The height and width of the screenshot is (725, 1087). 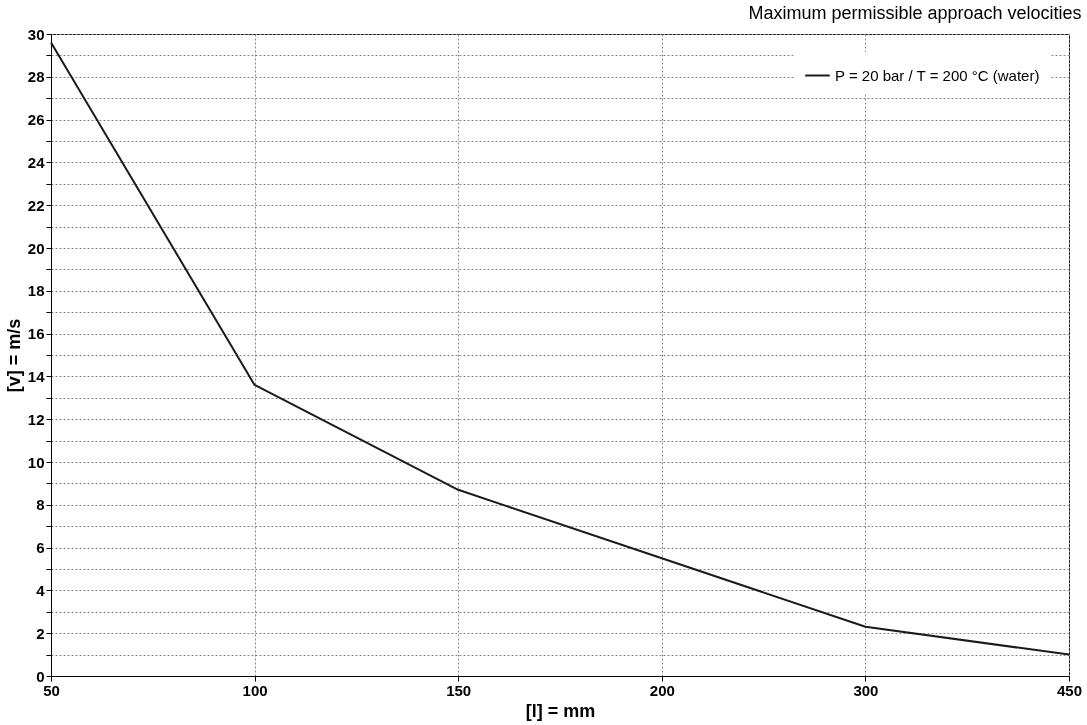 I want to click on y-tick-label: 18, so click(x=36, y=291).